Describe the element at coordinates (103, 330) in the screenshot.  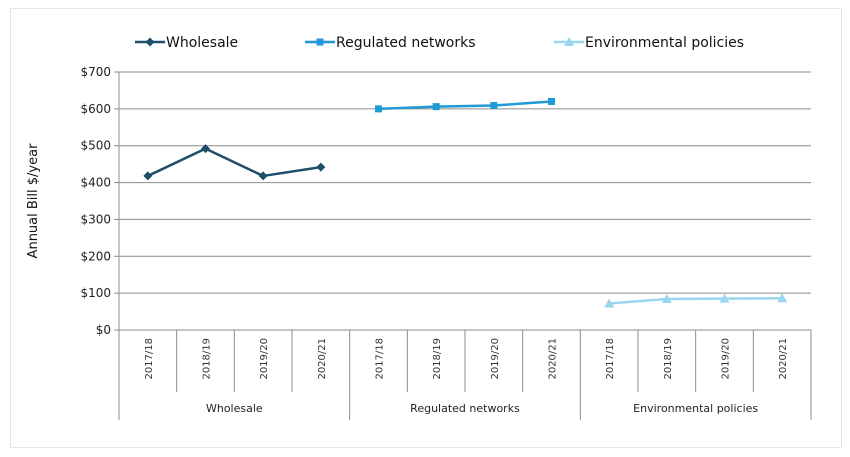
I see `y-tick-label: $0` at that location.